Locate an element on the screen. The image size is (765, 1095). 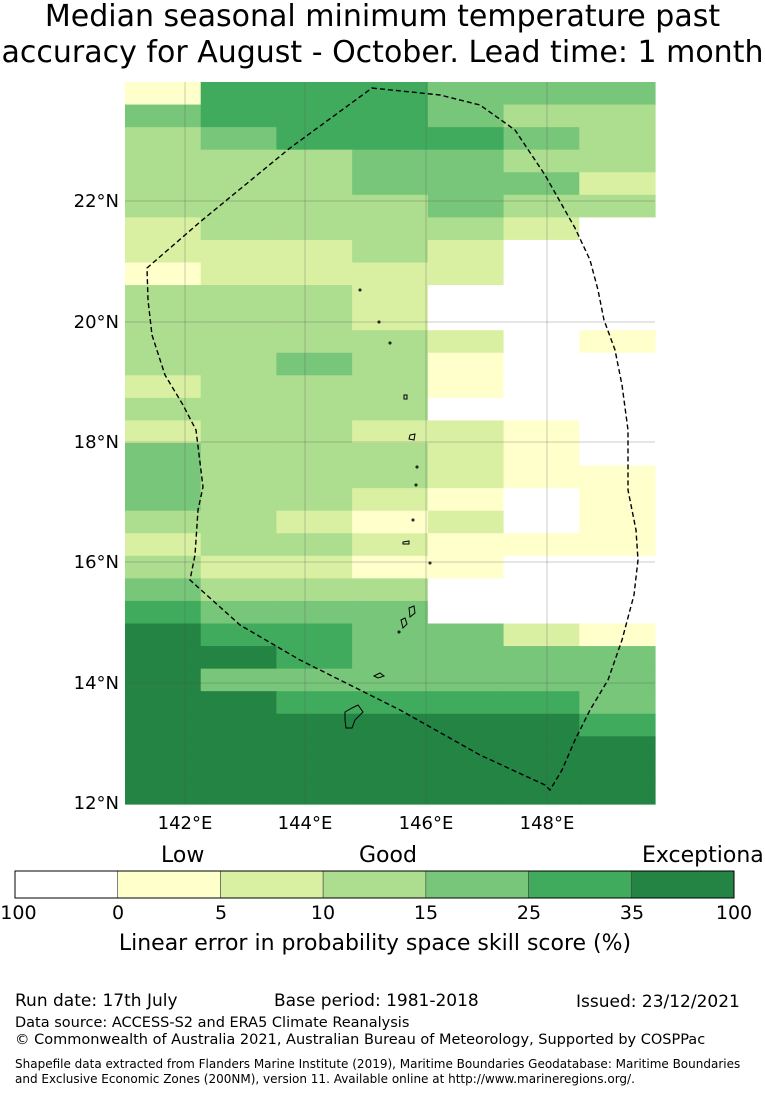
lat-label-18n: 18°N is located at coordinates (96, 442).